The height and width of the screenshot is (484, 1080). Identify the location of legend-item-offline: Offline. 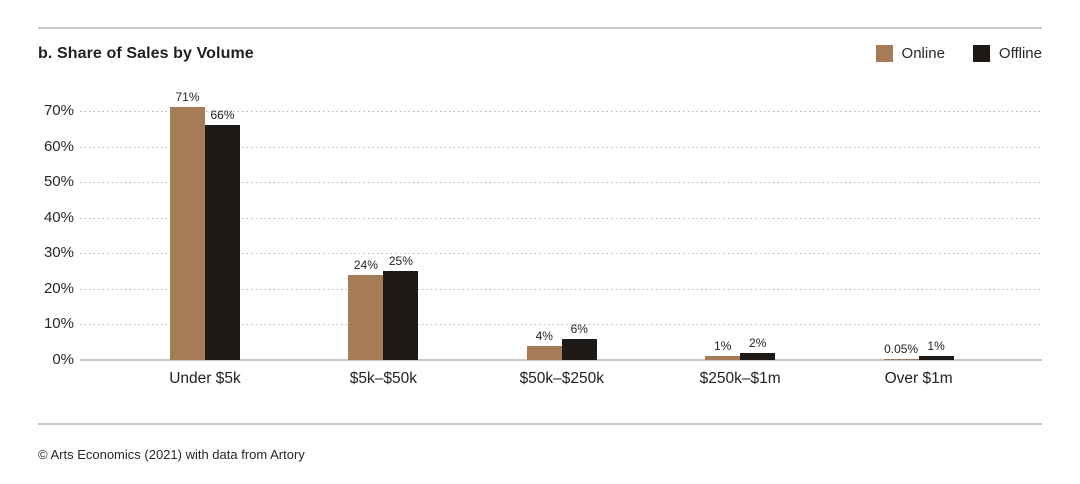
(1007, 53).